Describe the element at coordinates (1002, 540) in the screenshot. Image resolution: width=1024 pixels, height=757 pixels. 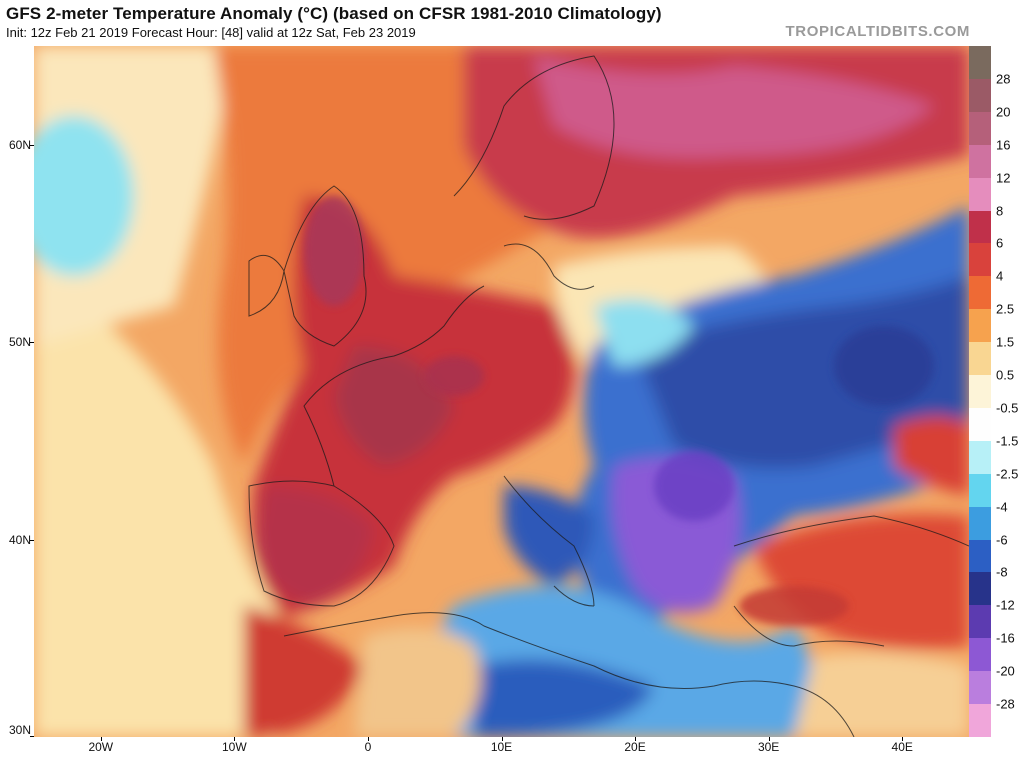
I see `colorbar-label: -6` at that location.